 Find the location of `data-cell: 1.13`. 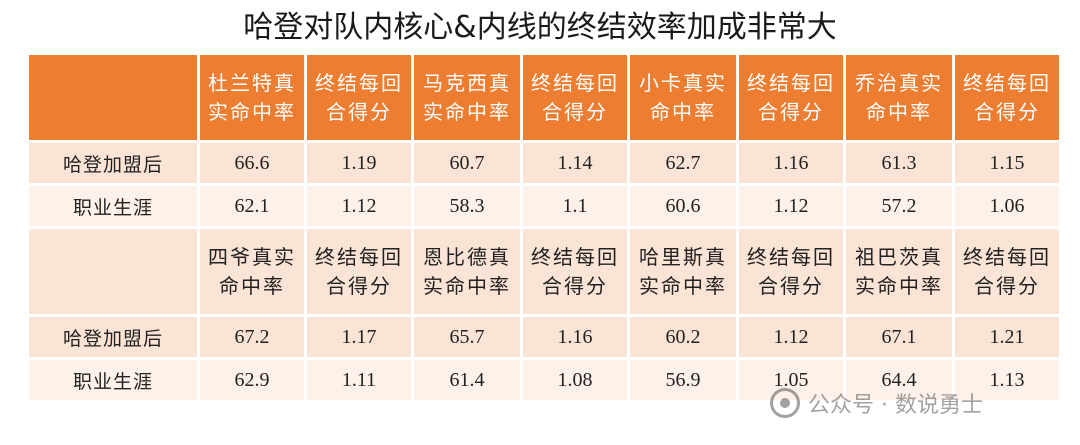

data-cell: 1.13 is located at coordinates (1007, 380).